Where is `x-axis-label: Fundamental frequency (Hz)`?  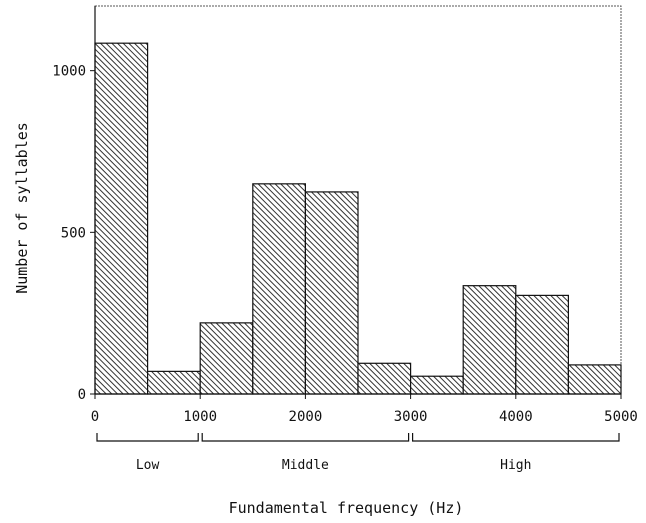
x-axis-label: Fundamental frequency (Hz) is located at coordinates (346, 508).